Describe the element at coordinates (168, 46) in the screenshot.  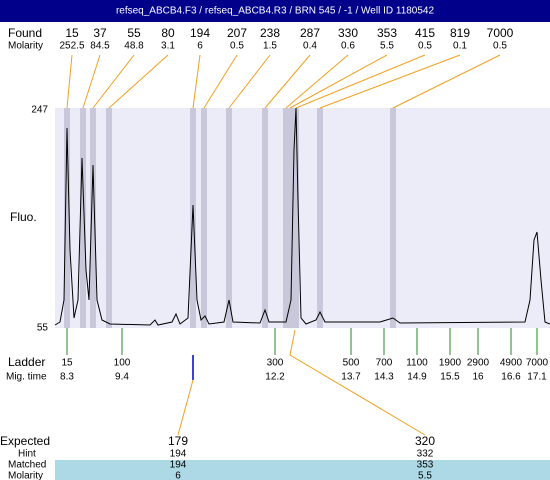
I see `found-molarity: 3.1` at that location.